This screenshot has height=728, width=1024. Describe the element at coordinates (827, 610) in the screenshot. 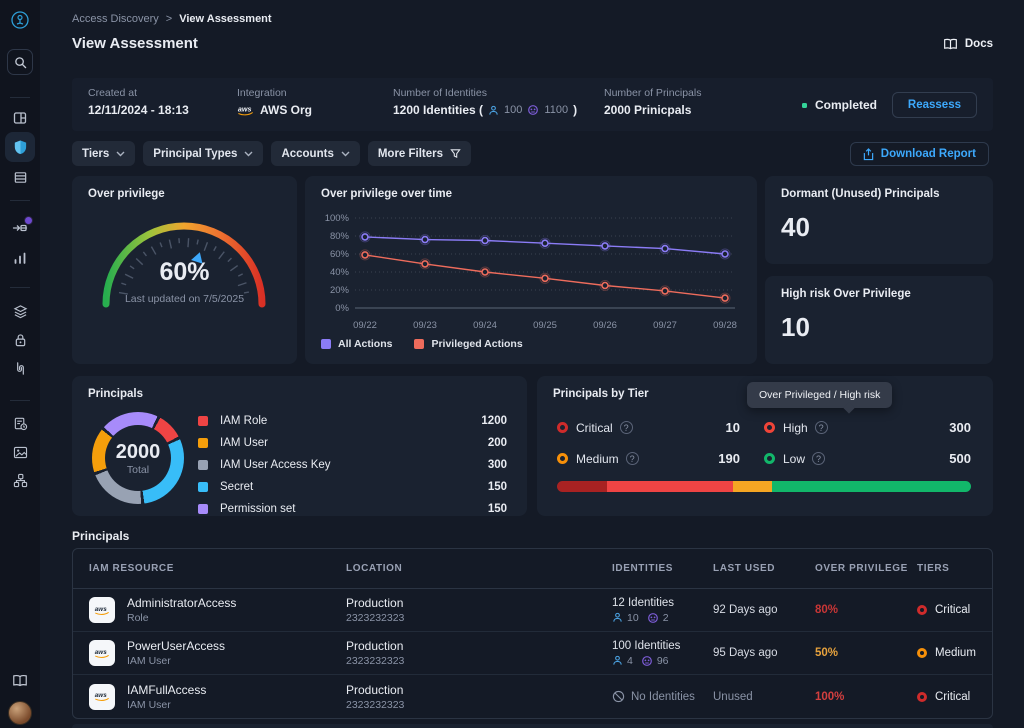

I see `over-privilege-value: 80%` at that location.